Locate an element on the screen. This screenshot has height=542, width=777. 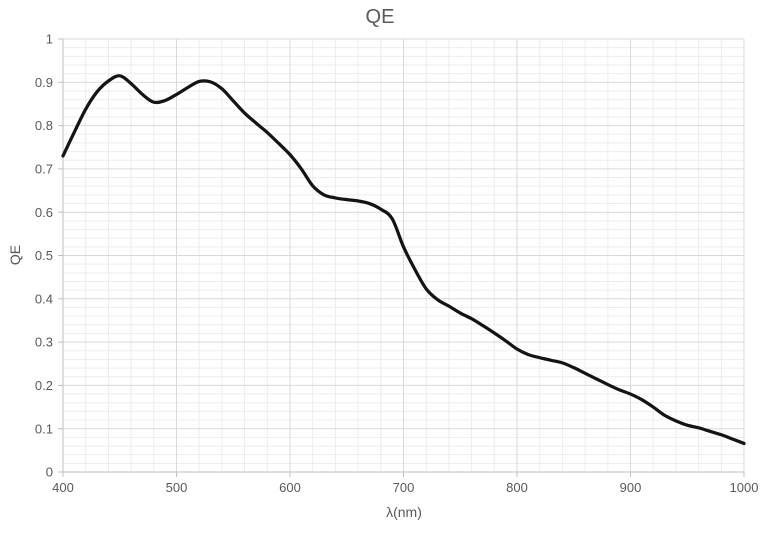
y-tick-label: 0.6 is located at coordinates (44, 212).